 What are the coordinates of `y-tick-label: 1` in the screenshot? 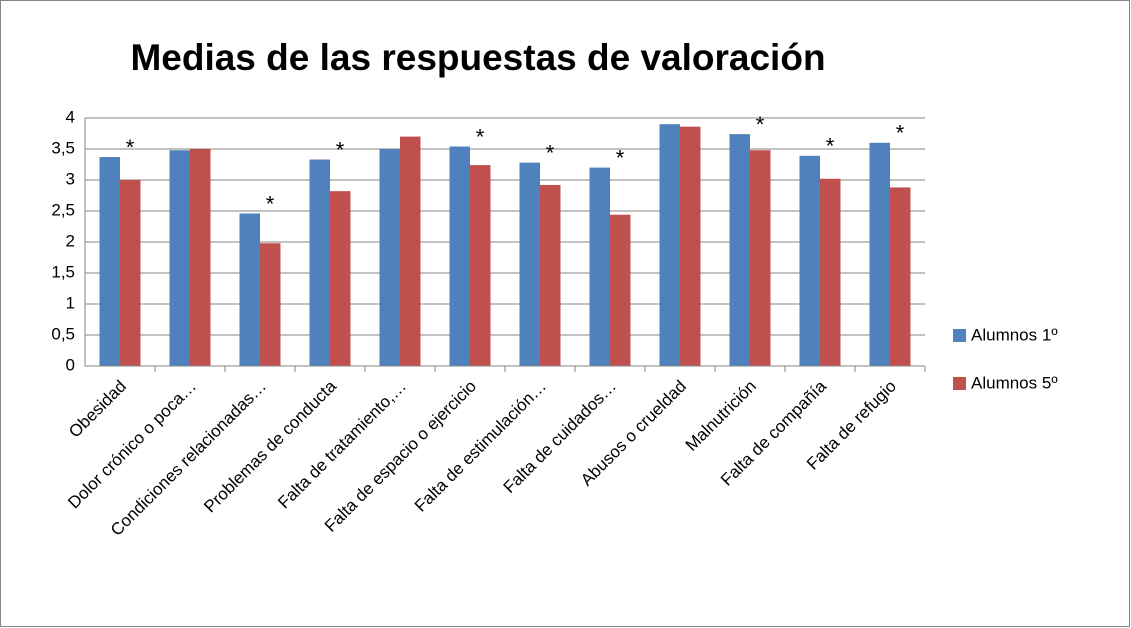 It's located at (70, 302).